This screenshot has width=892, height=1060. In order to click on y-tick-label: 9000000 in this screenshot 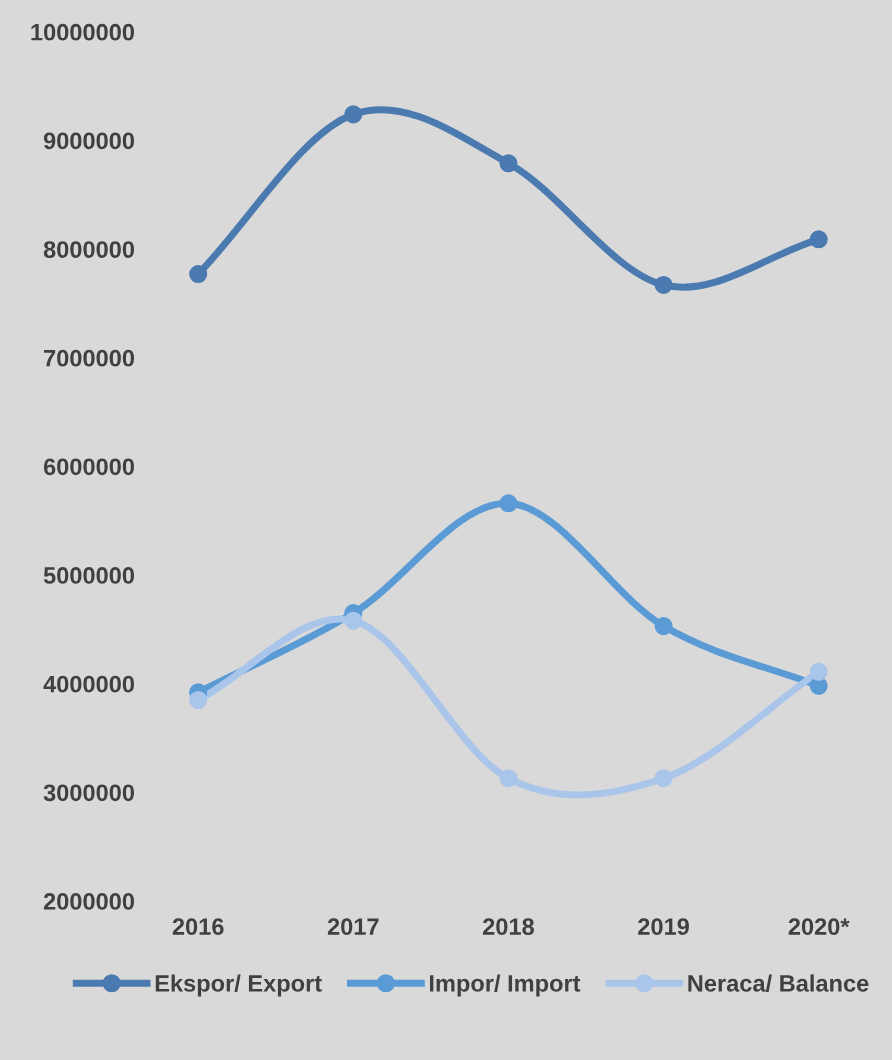, I will do `click(89, 141)`.